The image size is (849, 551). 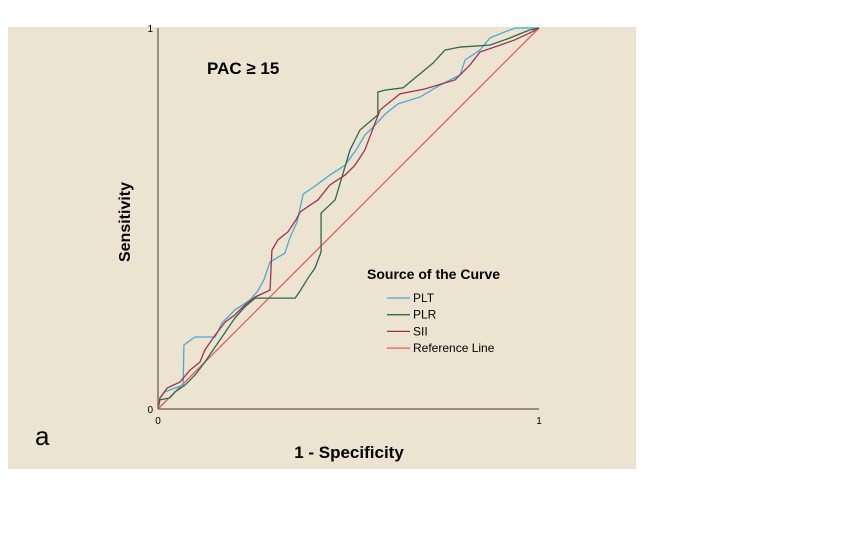 I want to click on y-tick-label: 0, so click(x=150, y=410).